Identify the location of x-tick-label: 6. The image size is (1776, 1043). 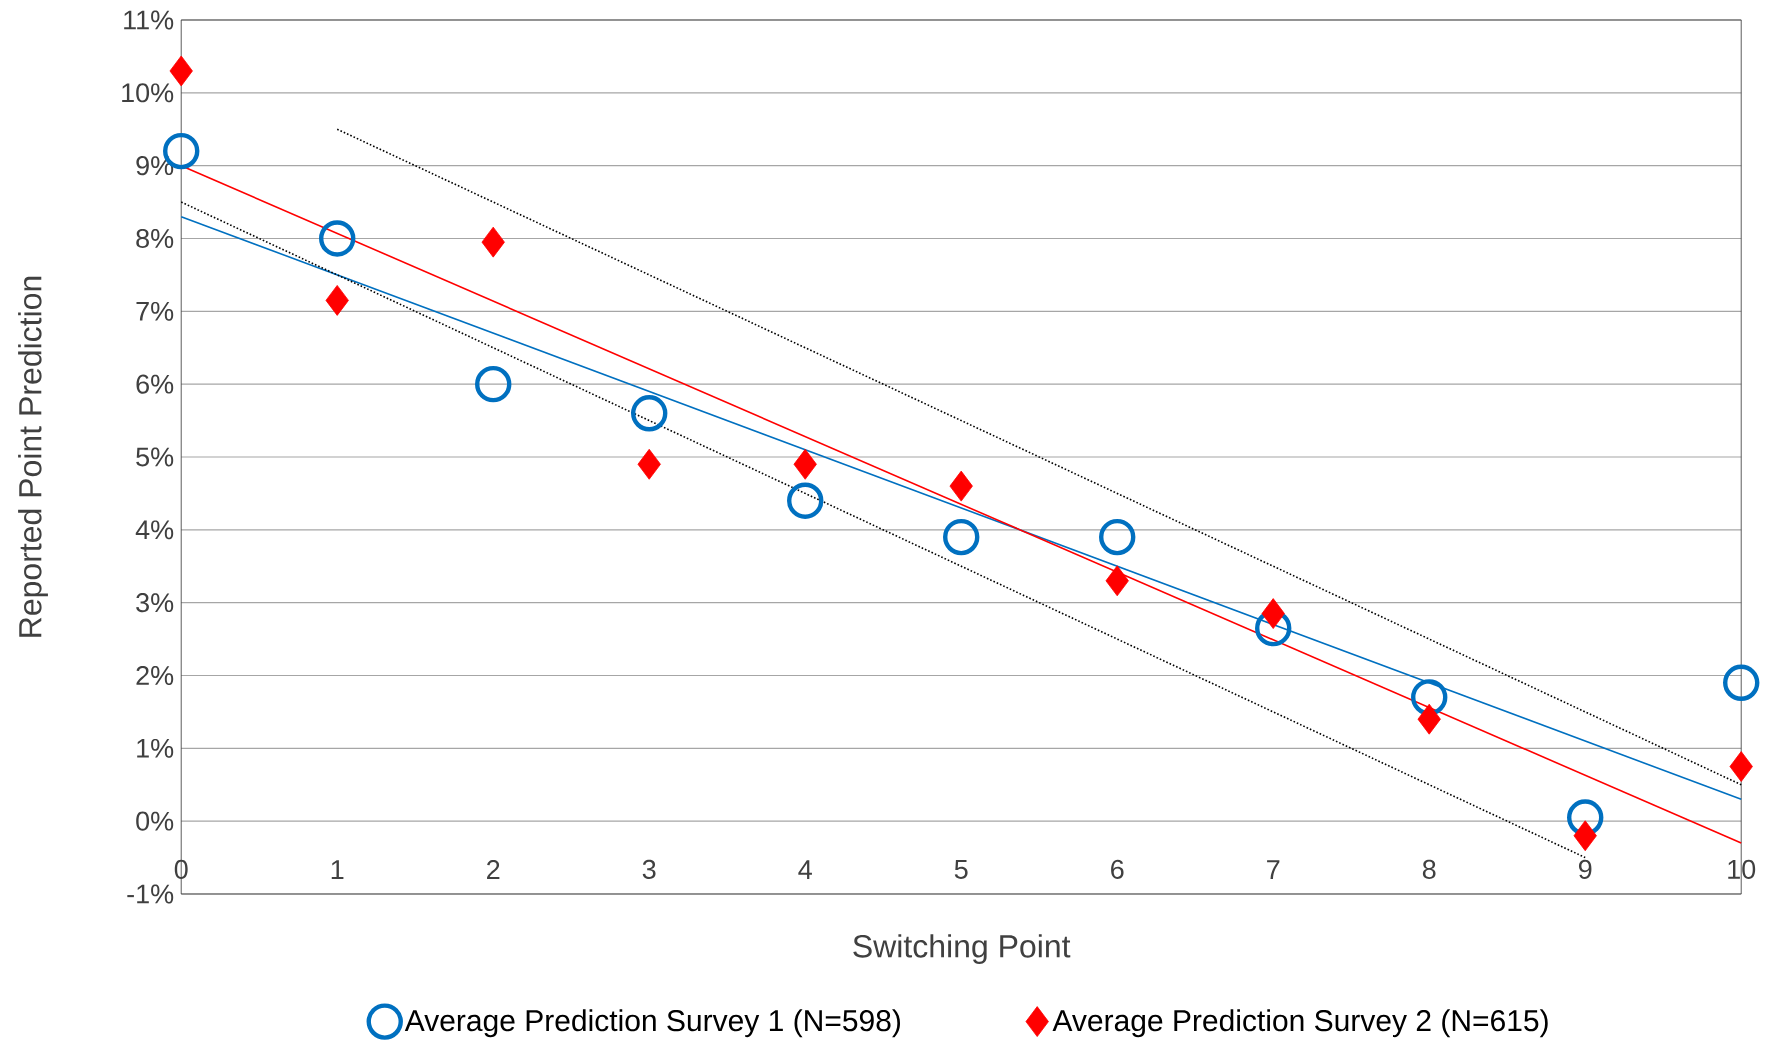
(1117, 869).